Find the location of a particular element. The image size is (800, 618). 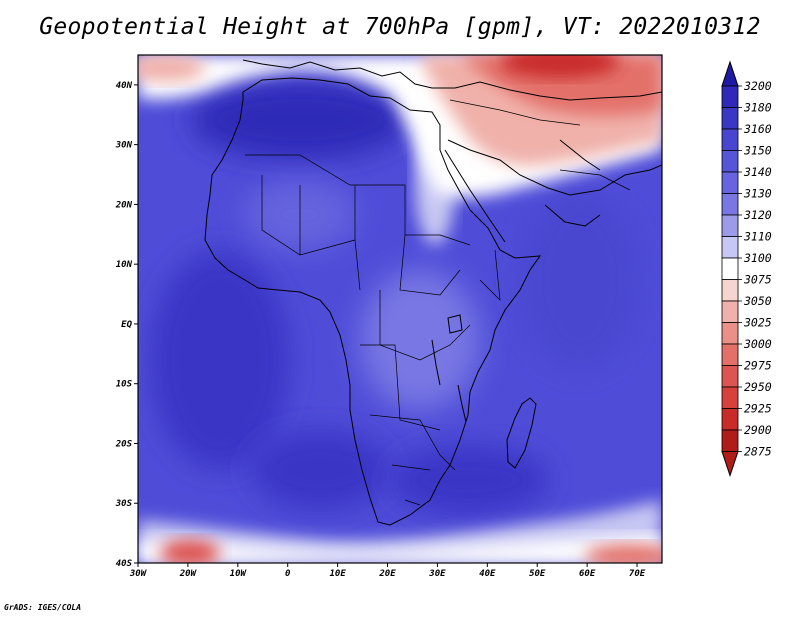

colorbar-label: 2875 is located at coordinates (758, 452).